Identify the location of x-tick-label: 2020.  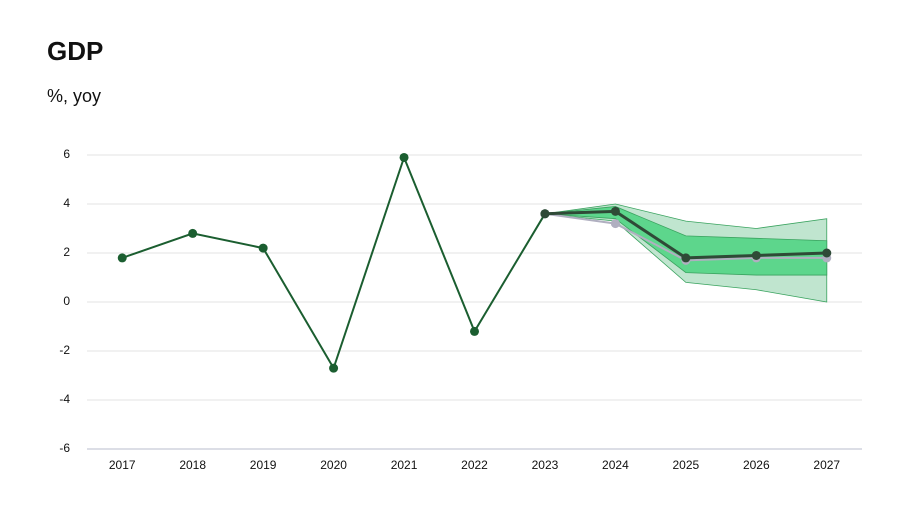
(333, 465).